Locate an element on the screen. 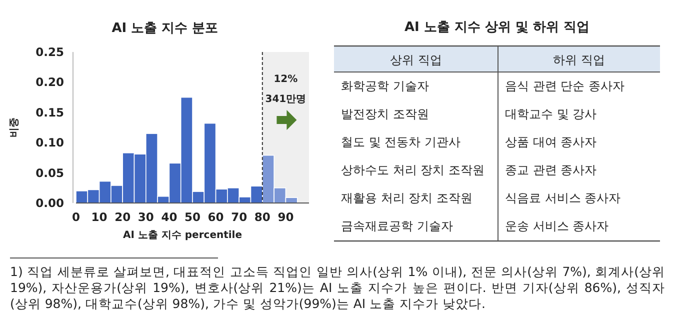 Image resolution: width=679 pixels, height=322 pixels. y-tick-label: 0.15 is located at coordinates (50, 112).